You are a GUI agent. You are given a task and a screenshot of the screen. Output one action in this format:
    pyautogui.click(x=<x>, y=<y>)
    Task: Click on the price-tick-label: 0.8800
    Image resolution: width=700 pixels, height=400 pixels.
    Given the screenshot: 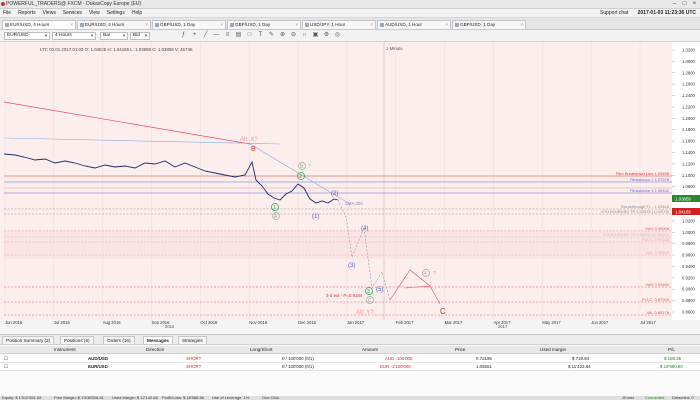 What is the action you would take?
    pyautogui.click(x=688, y=300)
    